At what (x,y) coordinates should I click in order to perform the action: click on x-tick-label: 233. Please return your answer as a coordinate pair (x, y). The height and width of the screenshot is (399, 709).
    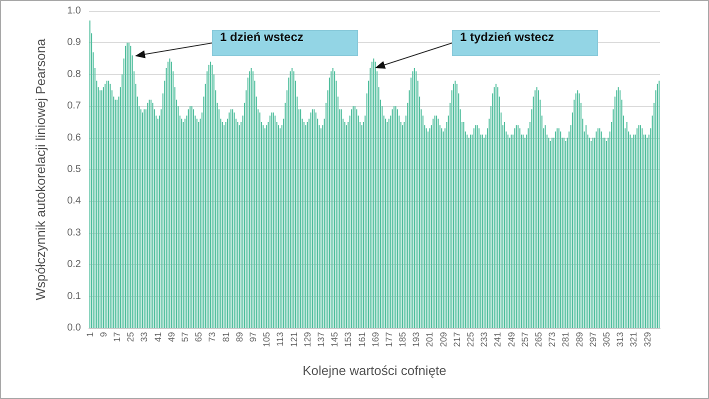
    Looking at the image, I should click on (484, 340).